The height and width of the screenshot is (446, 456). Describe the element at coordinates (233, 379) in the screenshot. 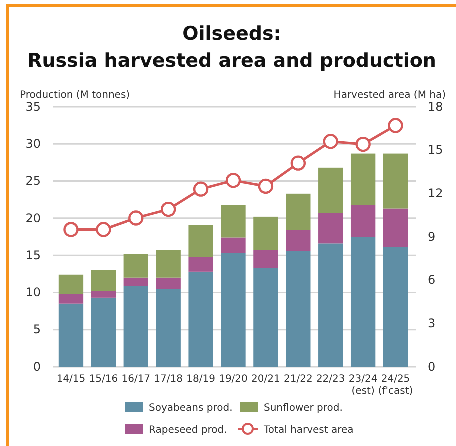

I see `x-tick-label: 19/20` at that location.